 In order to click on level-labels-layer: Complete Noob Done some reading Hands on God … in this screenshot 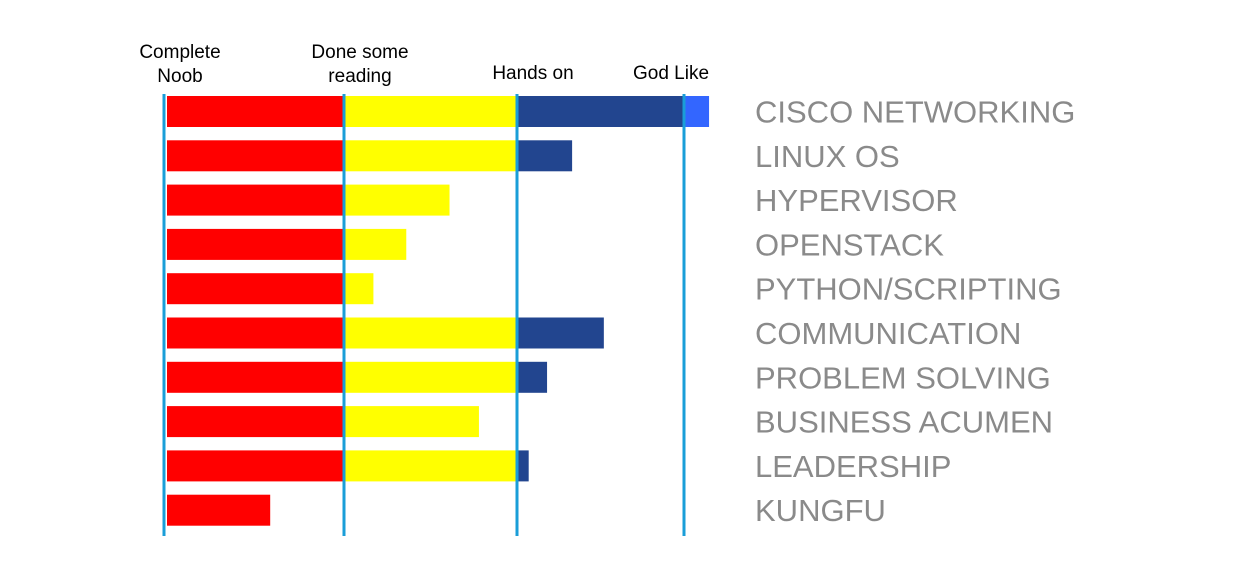, I will do `click(424, 64)`.